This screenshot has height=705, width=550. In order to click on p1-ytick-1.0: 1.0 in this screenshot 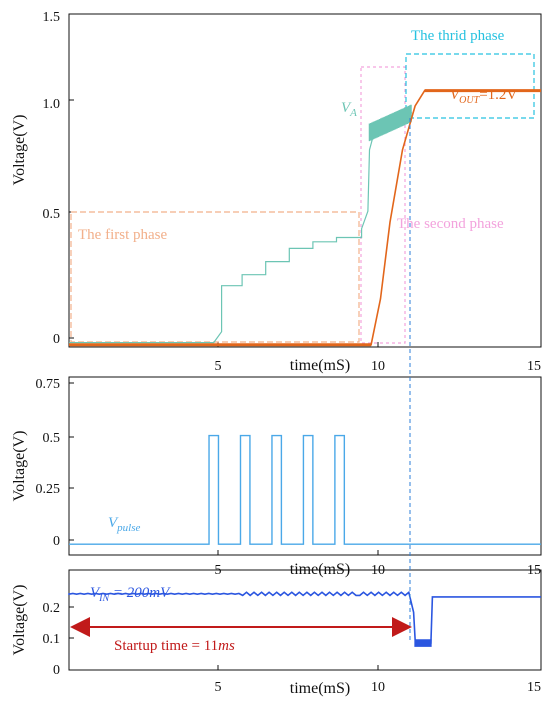, I will do `click(52, 104)`.